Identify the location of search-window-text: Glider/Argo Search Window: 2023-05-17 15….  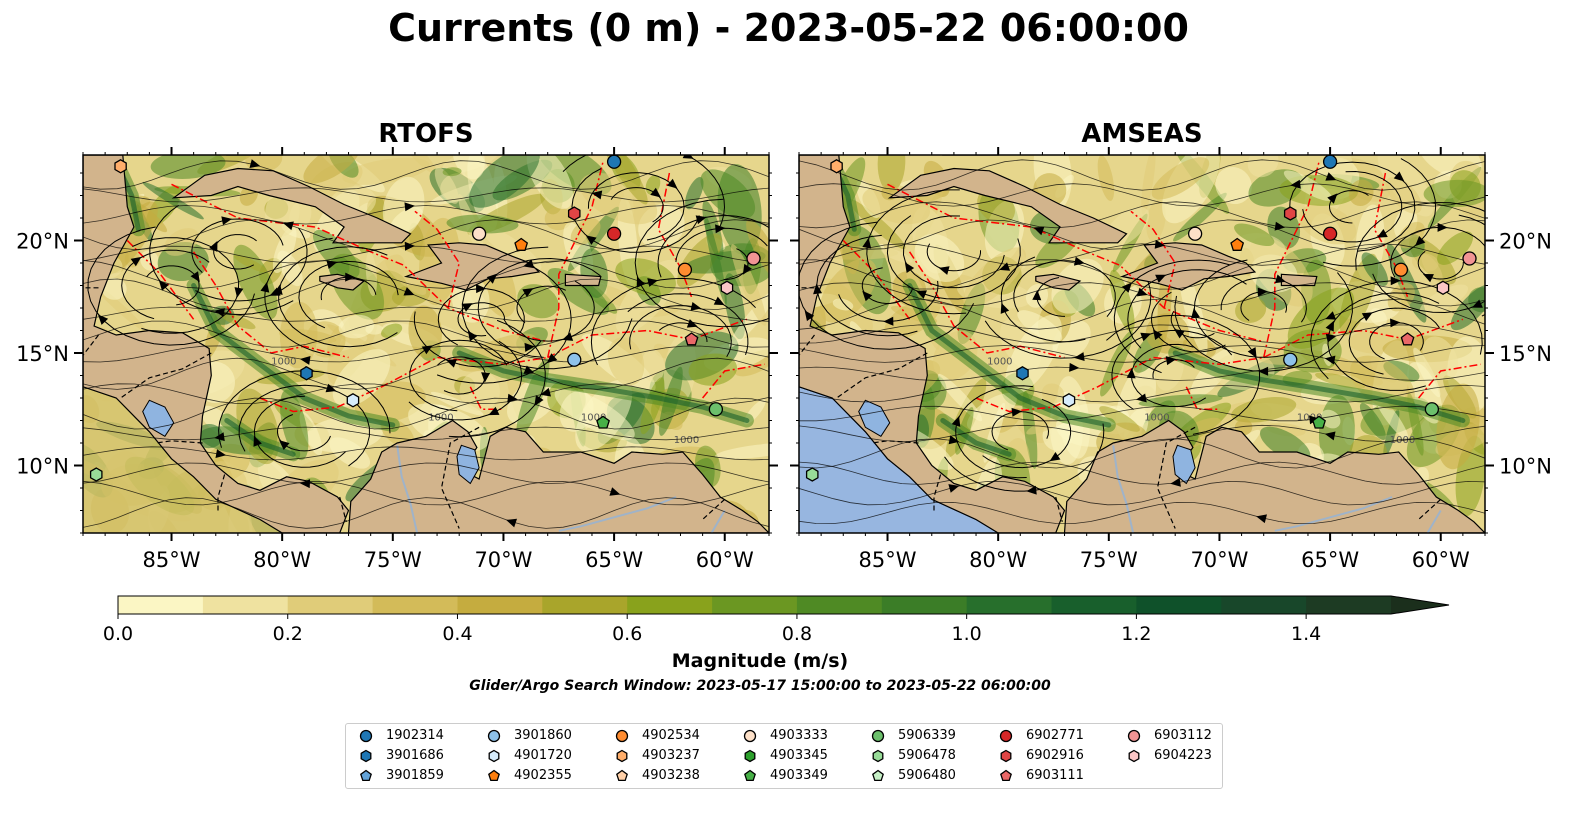
(760, 686).